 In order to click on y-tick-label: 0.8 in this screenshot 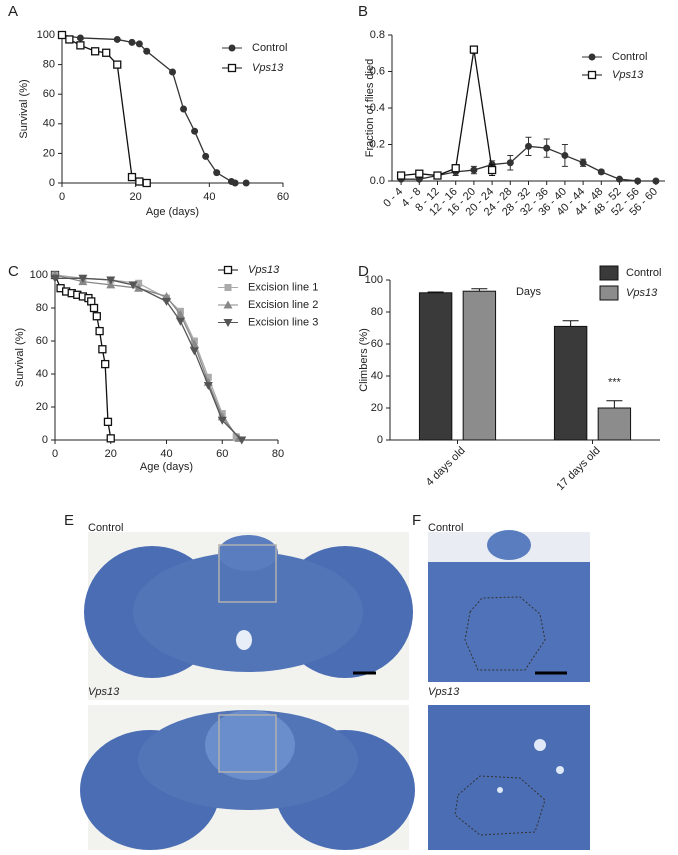, I will do `click(377, 35)`.